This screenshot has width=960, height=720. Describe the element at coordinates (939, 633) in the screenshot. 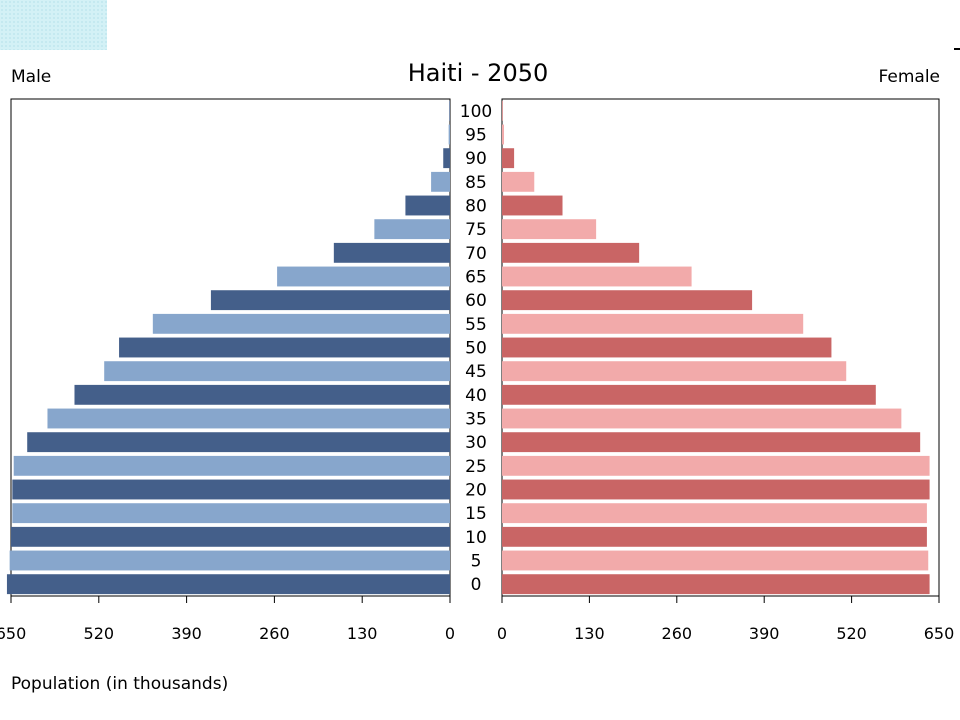

I see `female-x-tick-label: 650` at that location.